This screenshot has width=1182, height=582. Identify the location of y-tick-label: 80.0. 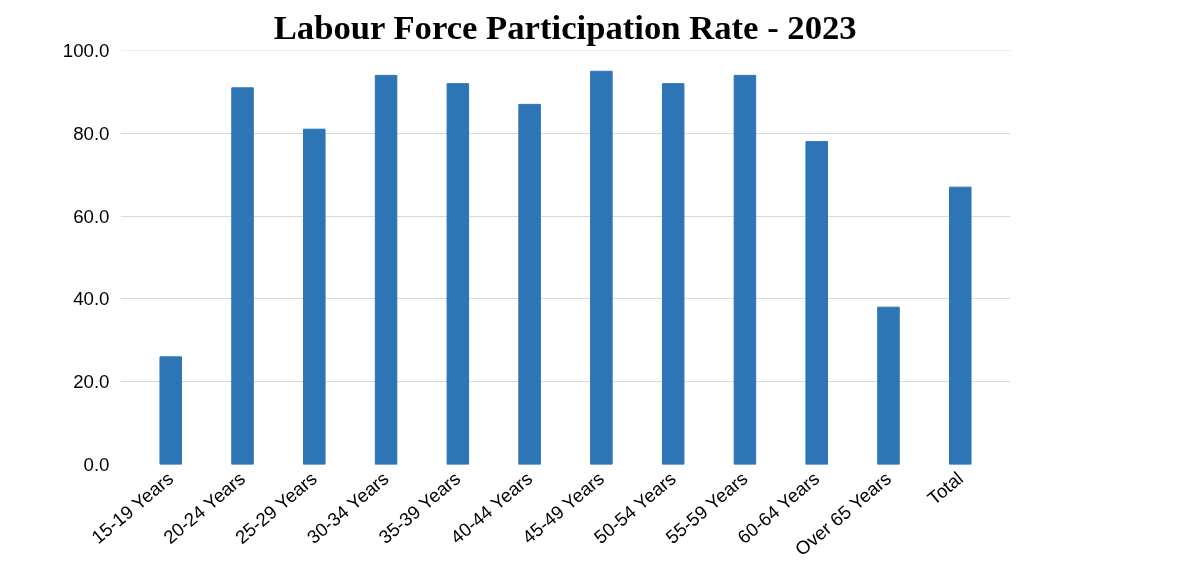
(91, 133).